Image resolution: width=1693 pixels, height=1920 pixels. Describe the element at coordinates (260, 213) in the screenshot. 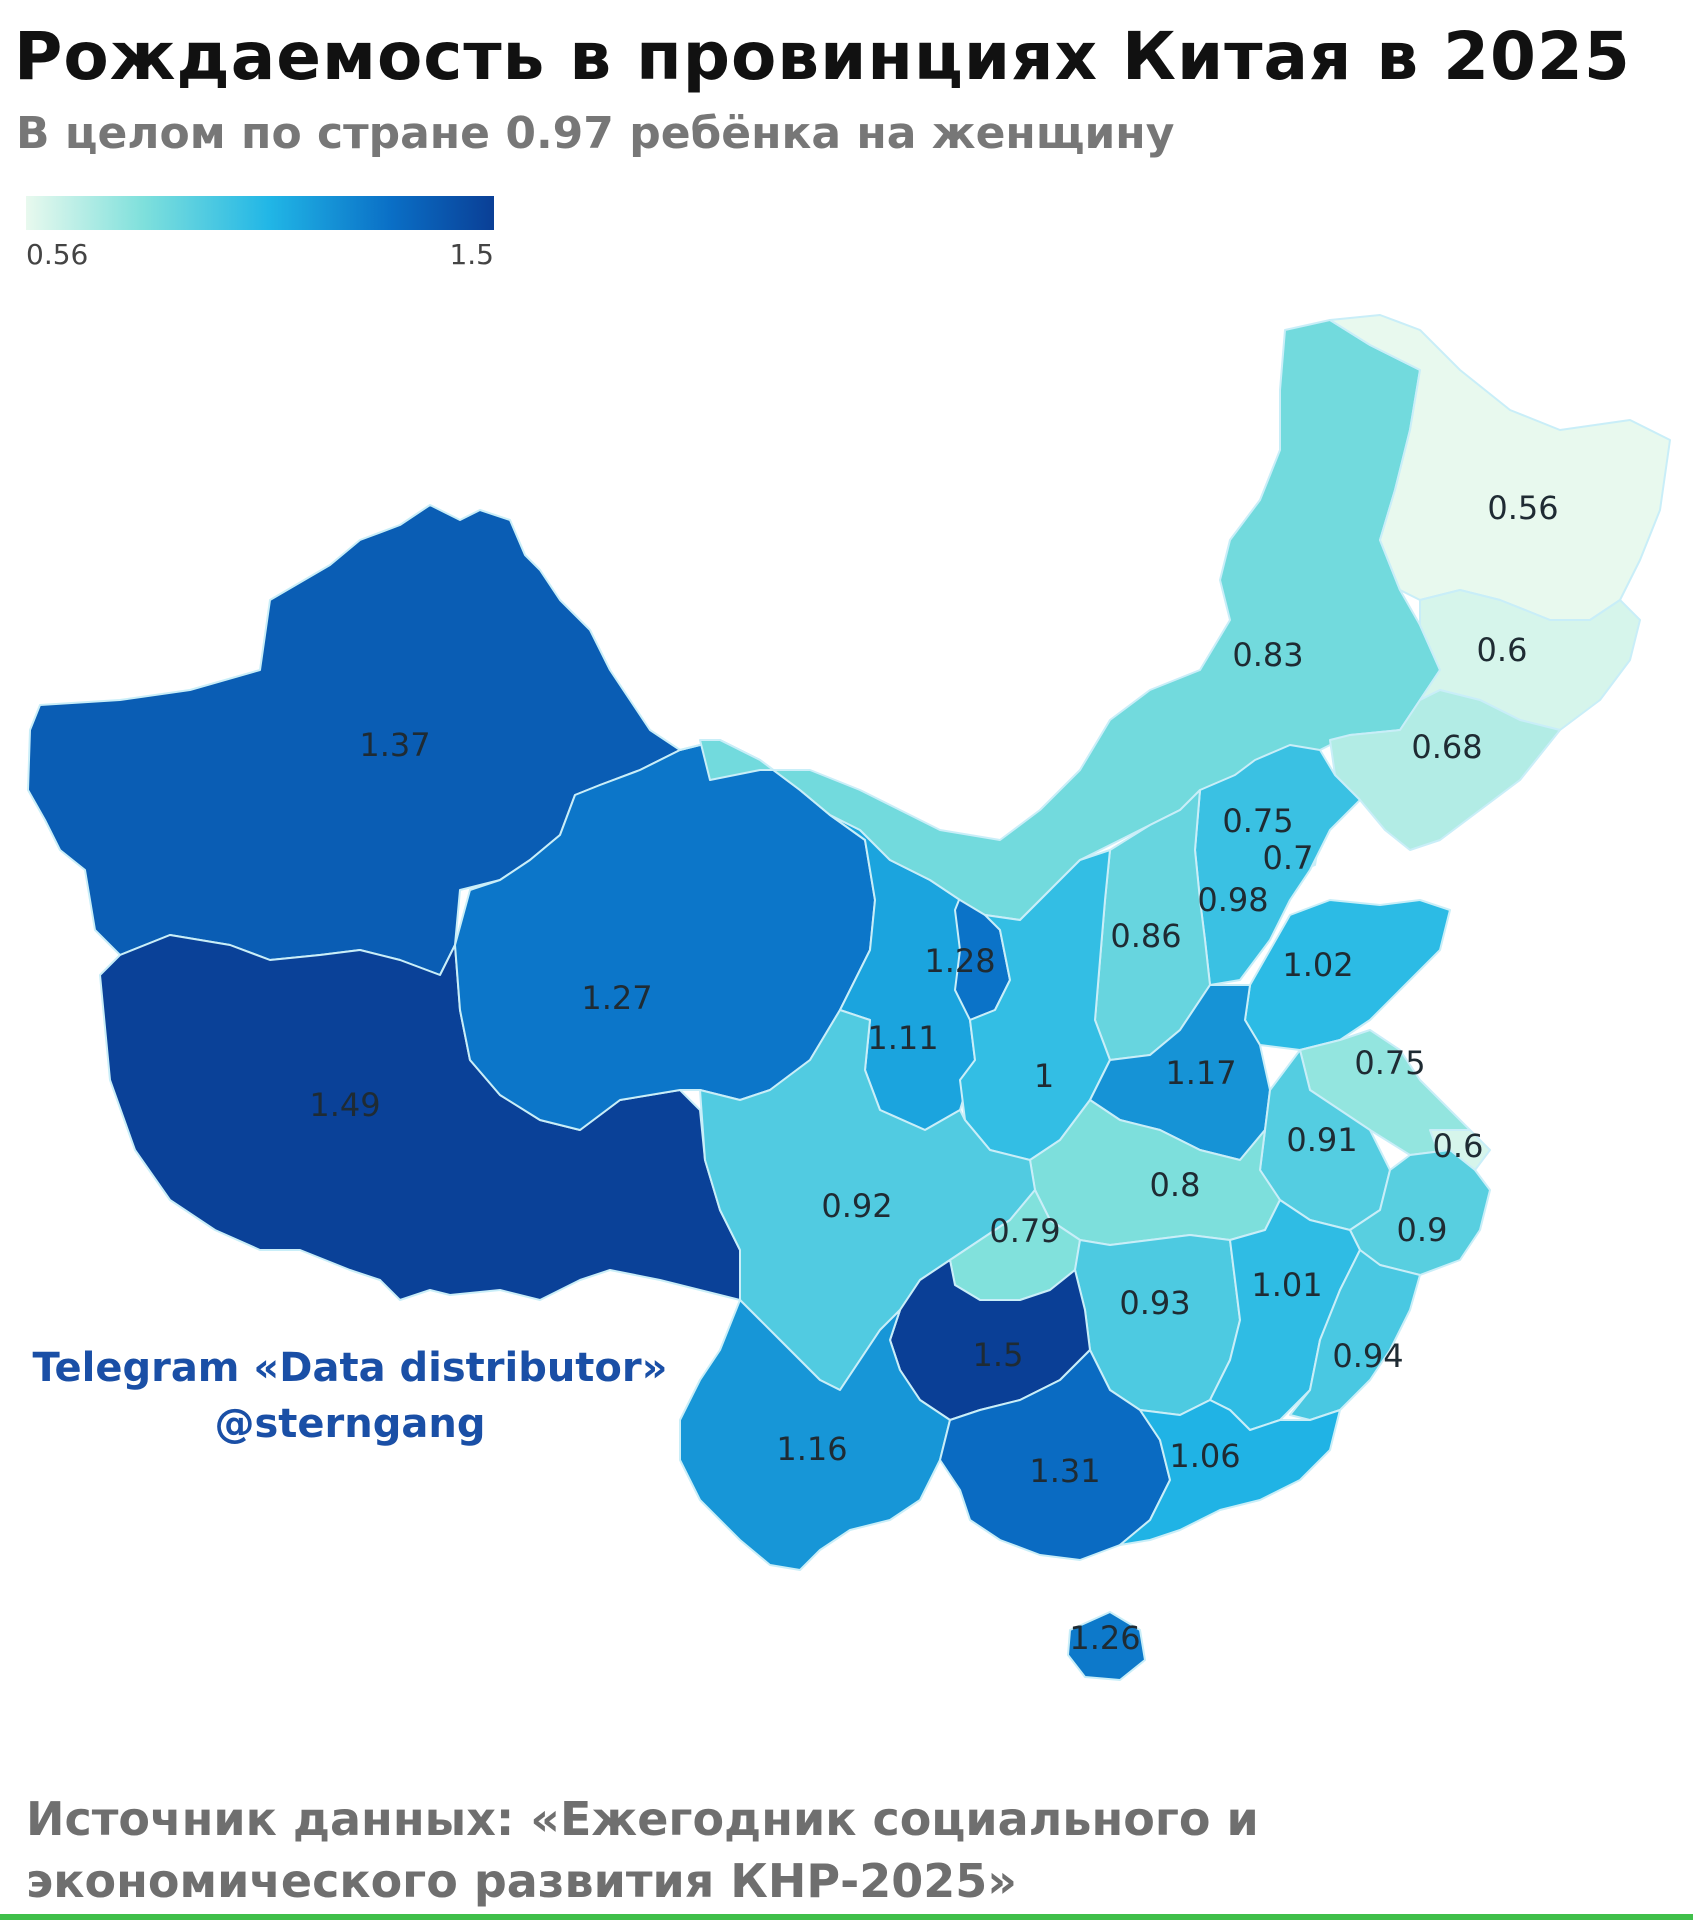

I see `color-scale-bar` at that location.